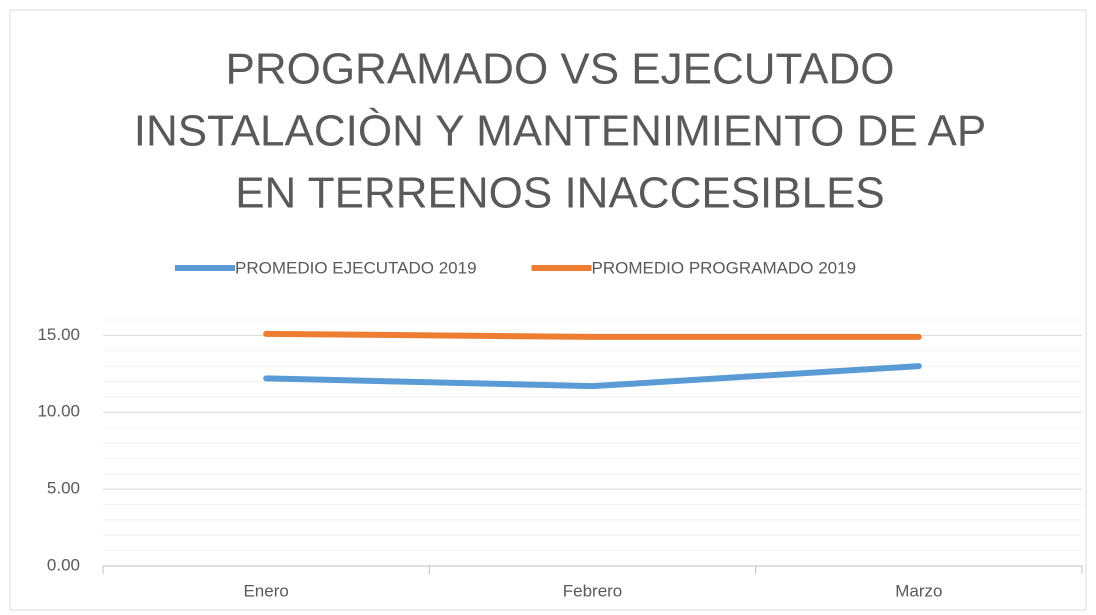 This screenshot has width=1096, height=615. What do you see at coordinates (356, 267) in the screenshot?
I see `legend-label: PROMEDIO EJECUTADO 2019` at bounding box center [356, 267].